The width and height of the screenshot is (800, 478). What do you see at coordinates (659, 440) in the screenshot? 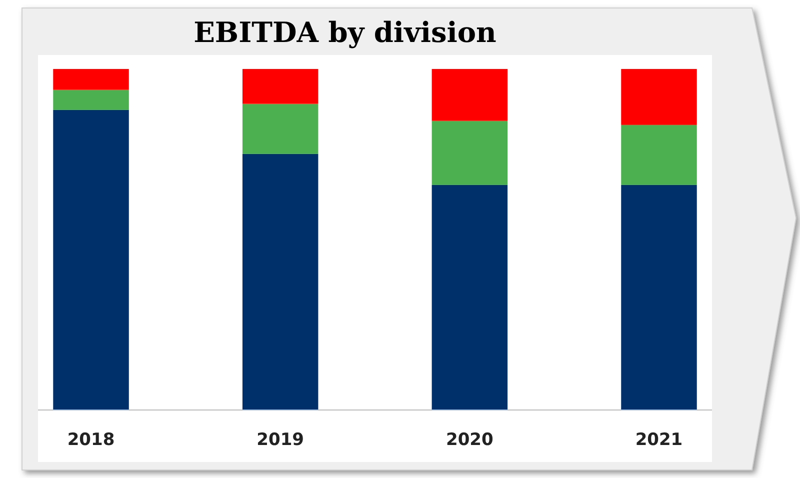
I see `x-tick-label: 2021` at bounding box center [659, 440].